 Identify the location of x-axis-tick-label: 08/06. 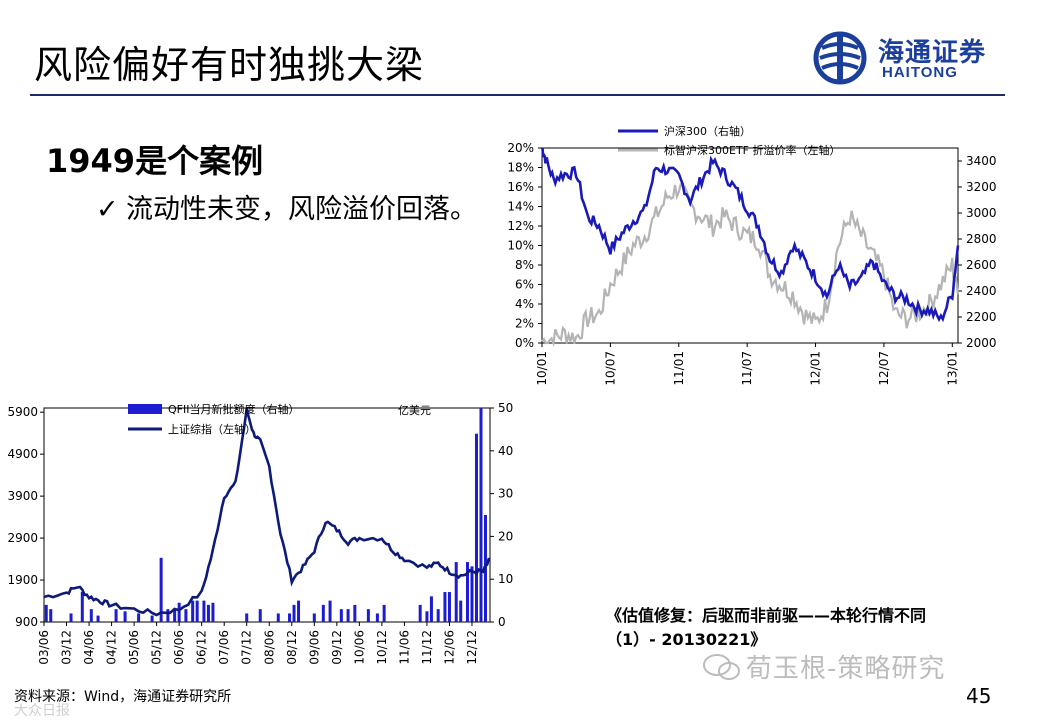
(269, 647).